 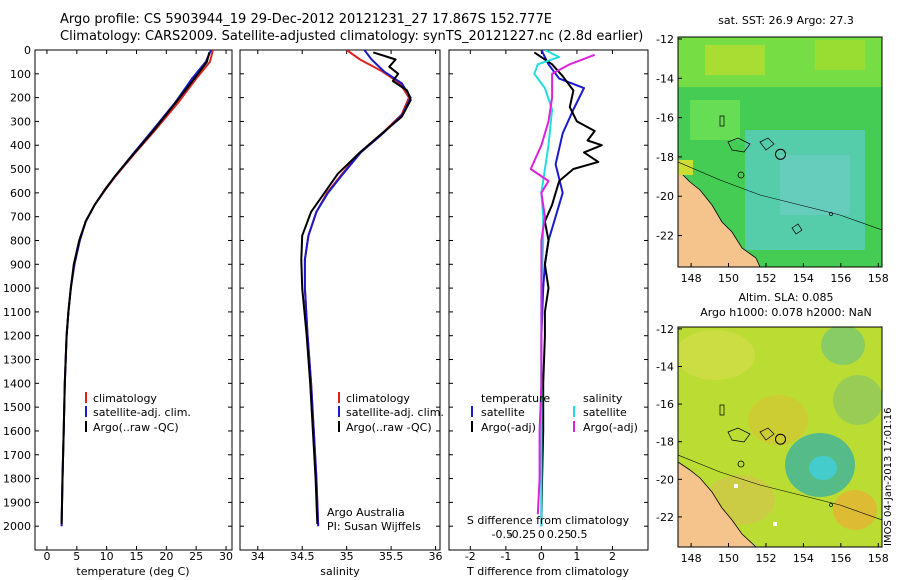 I want to click on series-line-temperature-argo-adj-, so click(x=568, y=287).